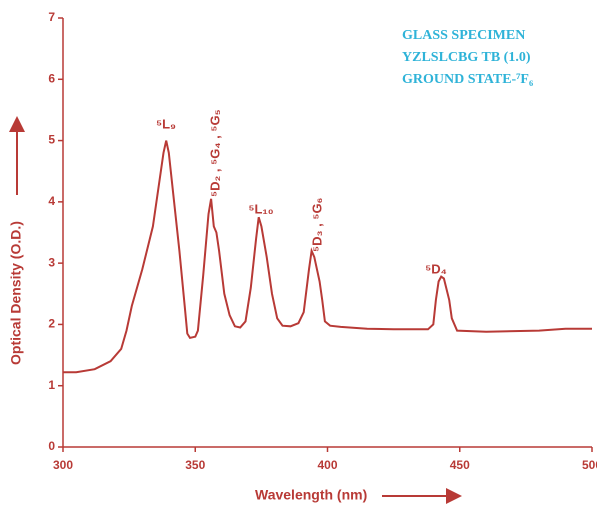 This screenshot has height=506, width=597. Describe the element at coordinates (311, 495) in the screenshot. I see `x-axis-label: Wavelength (nm)` at that location.